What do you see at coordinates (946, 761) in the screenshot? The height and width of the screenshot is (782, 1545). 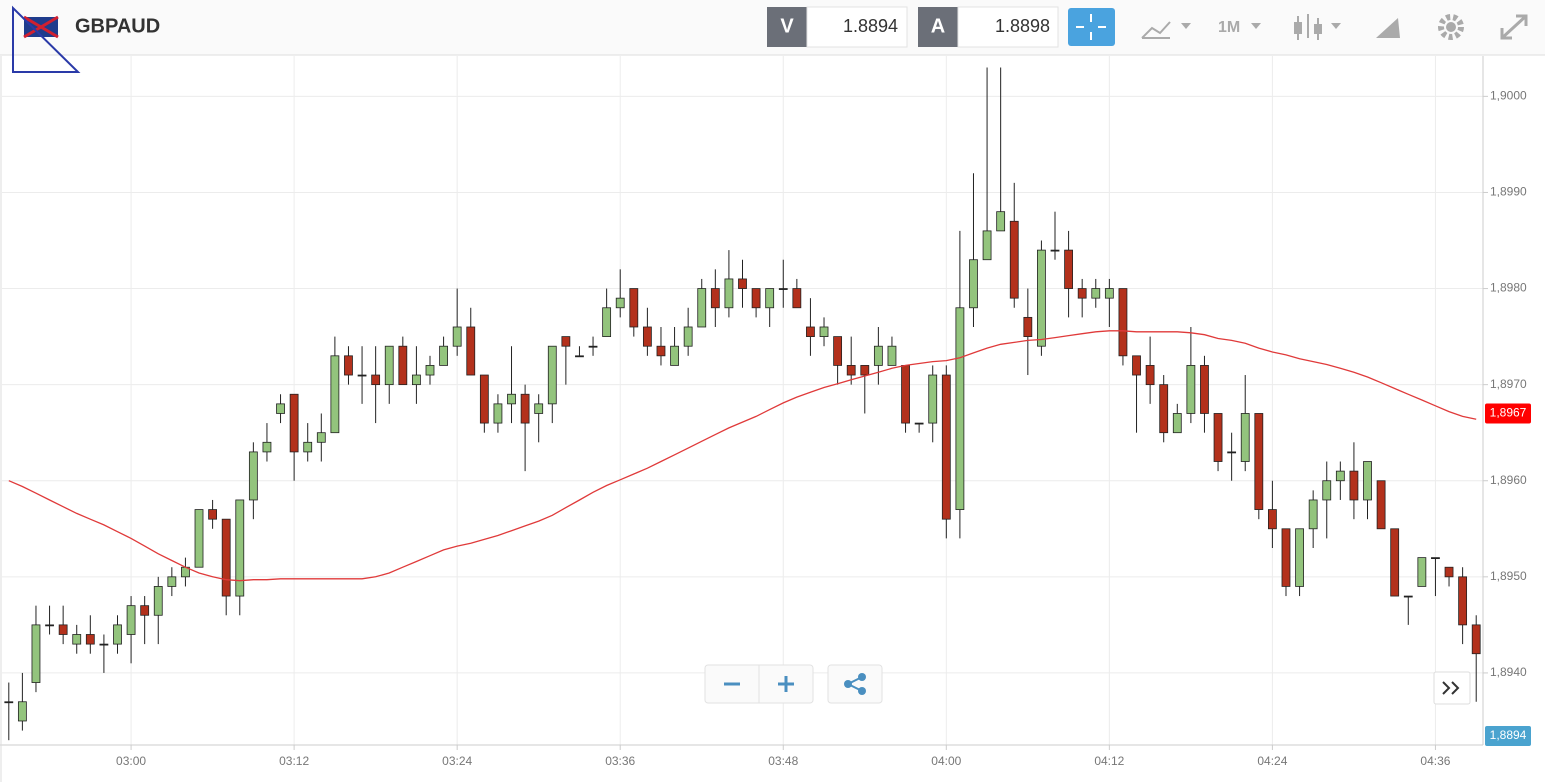 I see `x-tick-label: 04:00` at bounding box center [946, 761].